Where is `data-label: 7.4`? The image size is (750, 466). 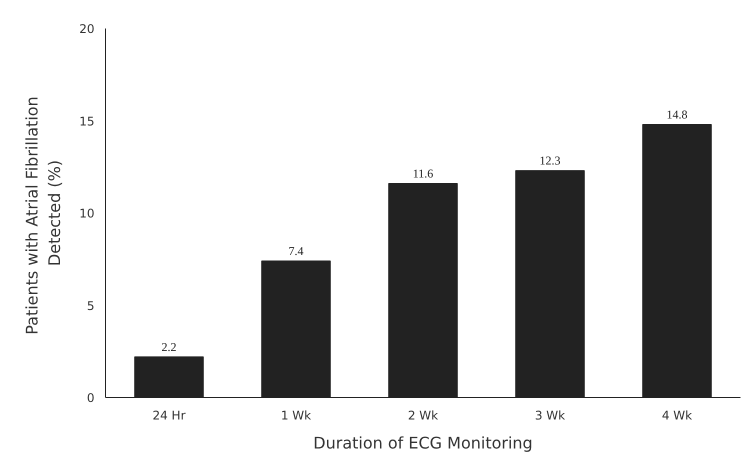
data-label: 7.4 is located at coordinates (296, 251).